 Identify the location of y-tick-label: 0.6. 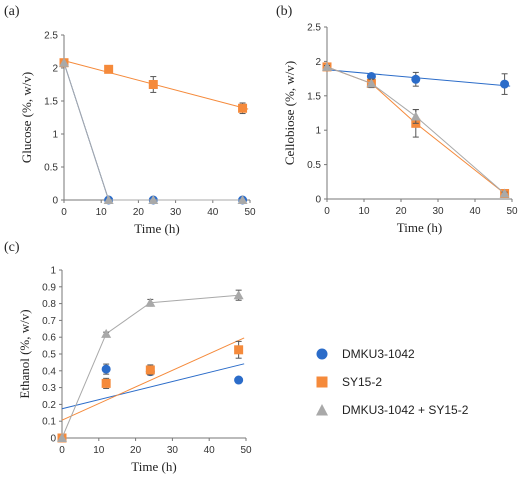
(49, 338).